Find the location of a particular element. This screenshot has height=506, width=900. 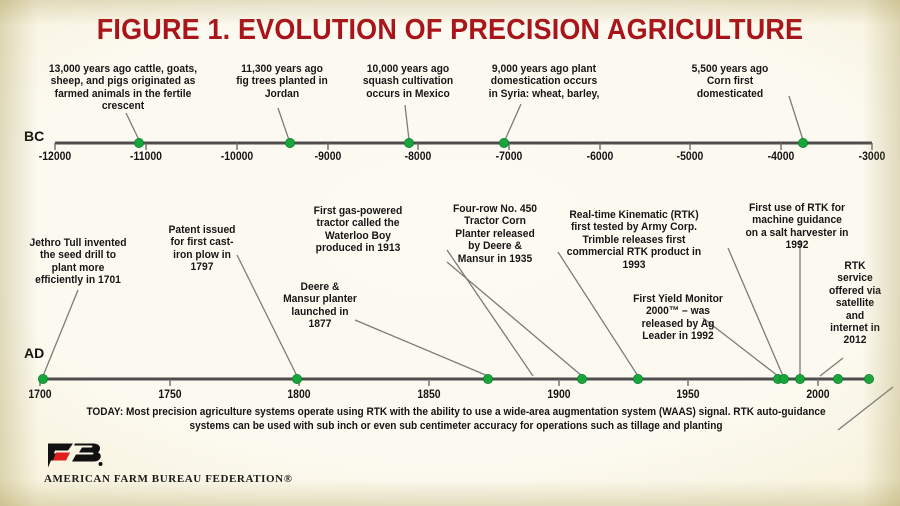

bc-dot-3500bc is located at coordinates (803, 142).